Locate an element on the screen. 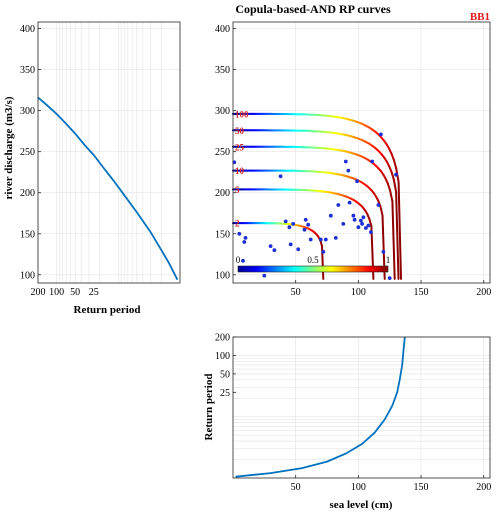 This screenshot has width=500, height=513. main-x-tick-label: 100 is located at coordinates (358, 292).